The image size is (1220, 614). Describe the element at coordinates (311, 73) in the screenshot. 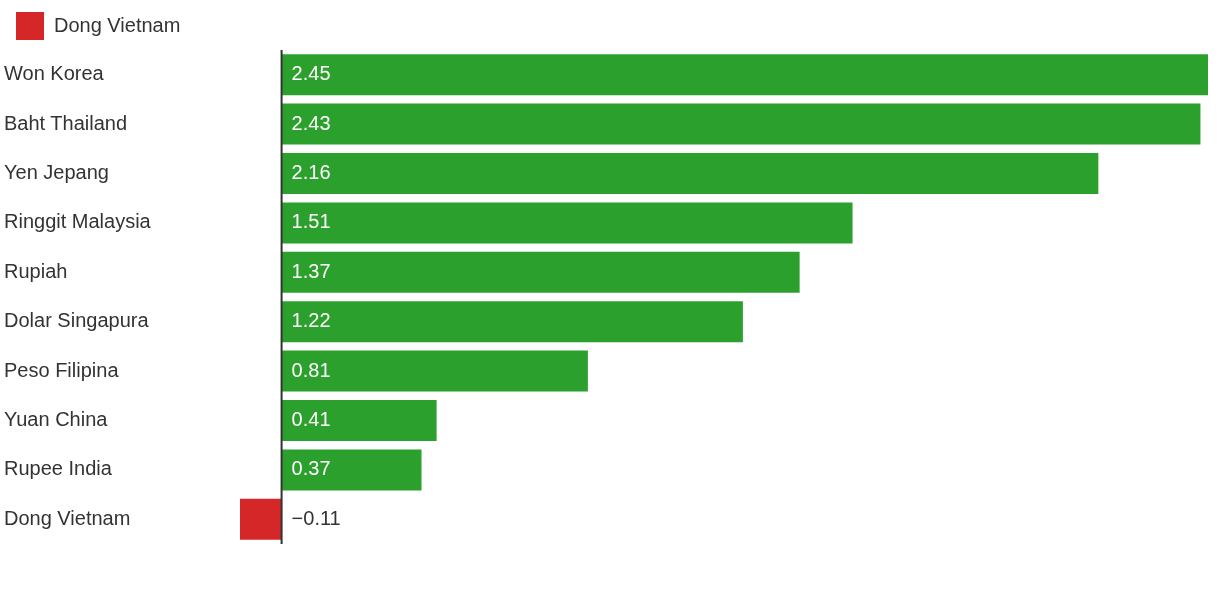

I see `data-label: 2.45` at that location.